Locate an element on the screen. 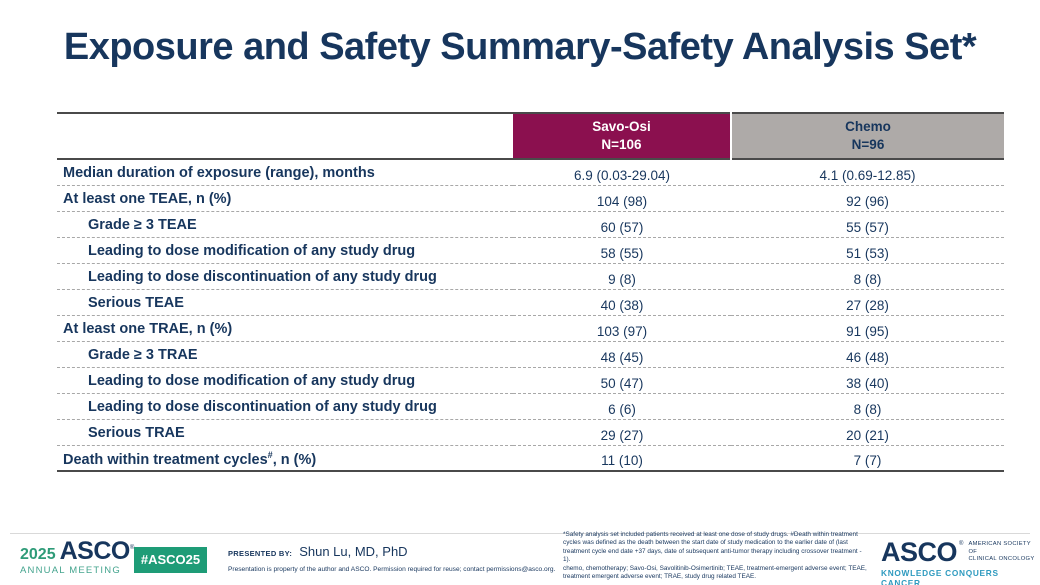  row-label: Grade ≥ 3 TRAE is located at coordinates (143, 355).